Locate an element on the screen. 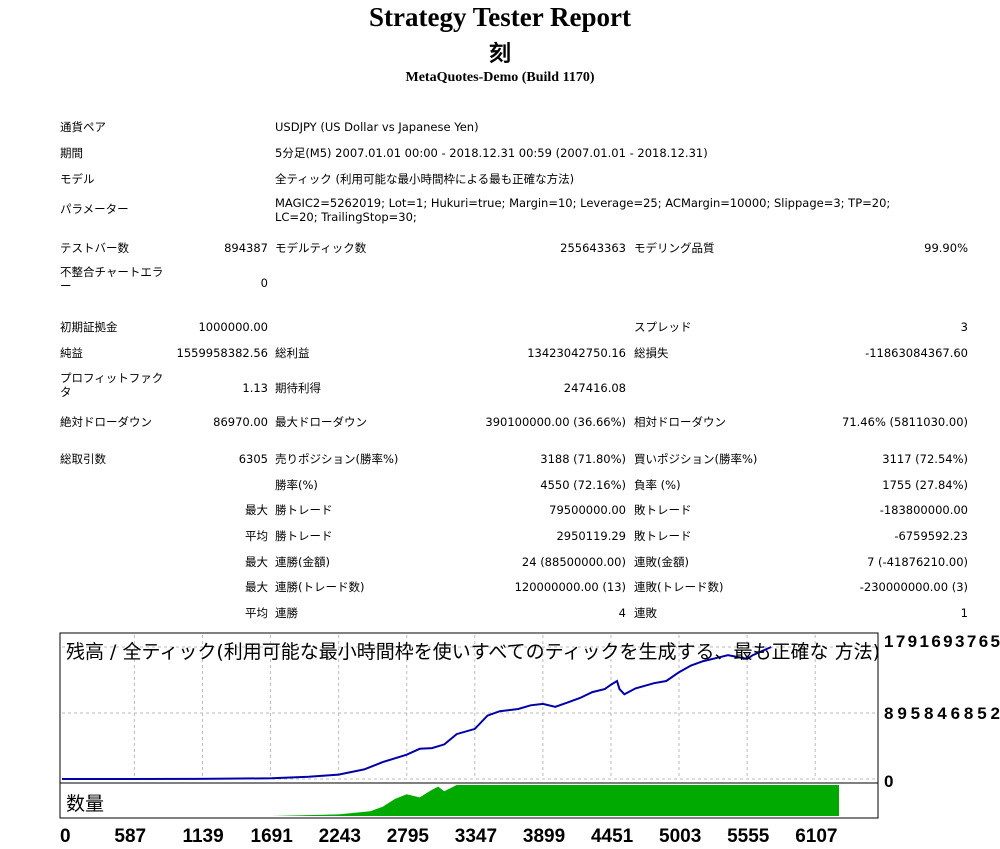  gross-loss-label: 総損失 is located at coordinates (651, 353).